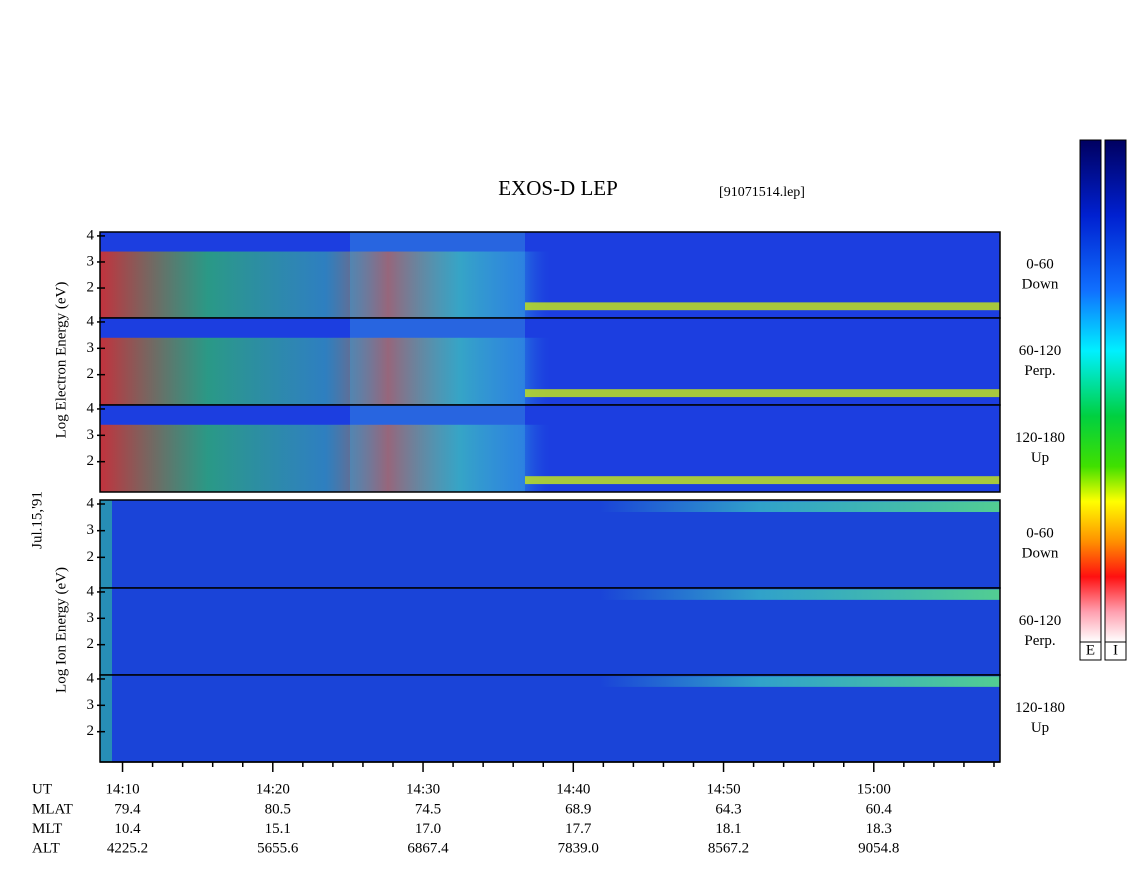 The image size is (1130, 875). I want to click on ephemeris-value: 17.0, so click(428, 829).